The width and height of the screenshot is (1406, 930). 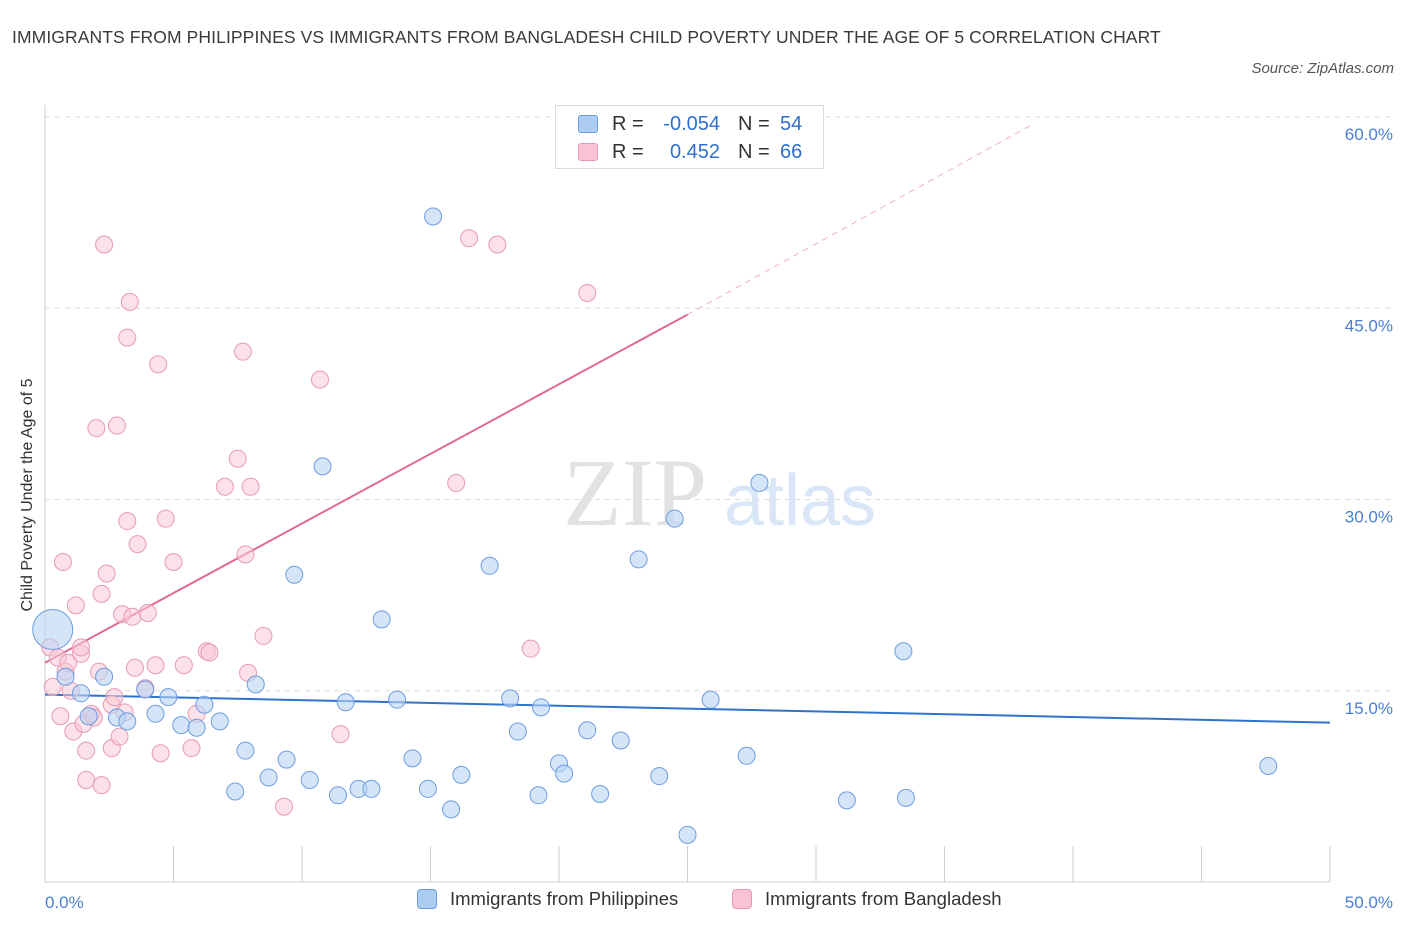 What do you see at coordinates (883, 898) in the screenshot?
I see `legend-label-bangladesh: Immigrants from Bangladesh` at bounding box center [883, 898].